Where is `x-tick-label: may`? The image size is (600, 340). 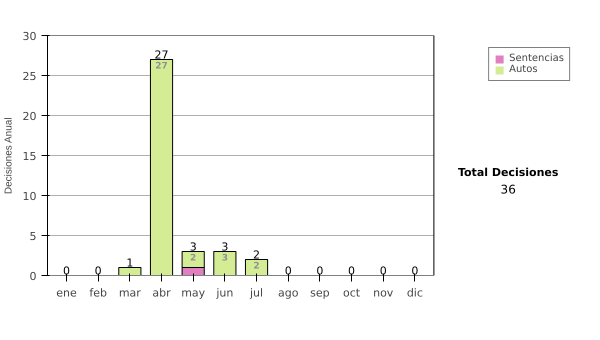 x-tick-label: may is located at coordinates (193, 293).